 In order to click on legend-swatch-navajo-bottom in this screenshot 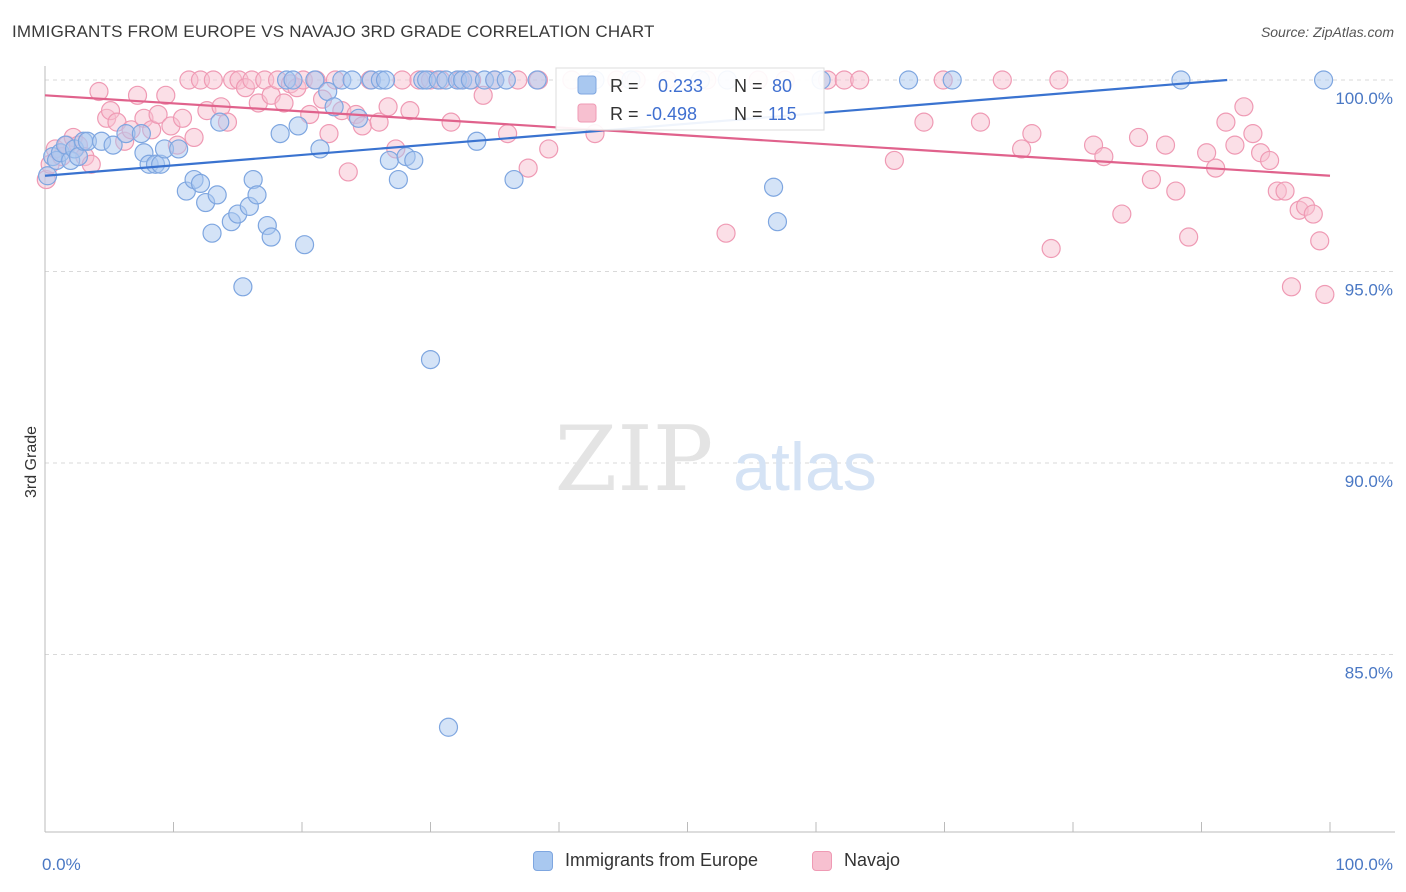, I will do `click(822, 860)`.